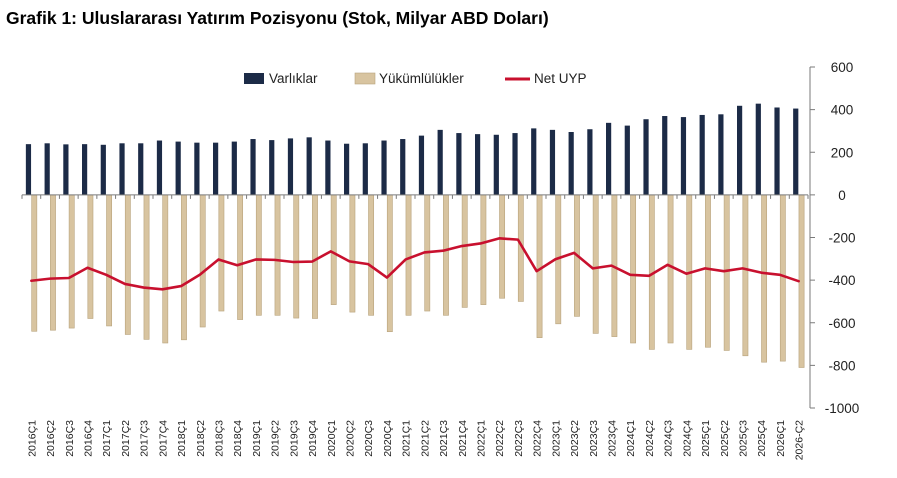  Describe the element at coordinates (744, 438) in the screenshot. I see `x-tick-label: 2025Ç3` at that location.